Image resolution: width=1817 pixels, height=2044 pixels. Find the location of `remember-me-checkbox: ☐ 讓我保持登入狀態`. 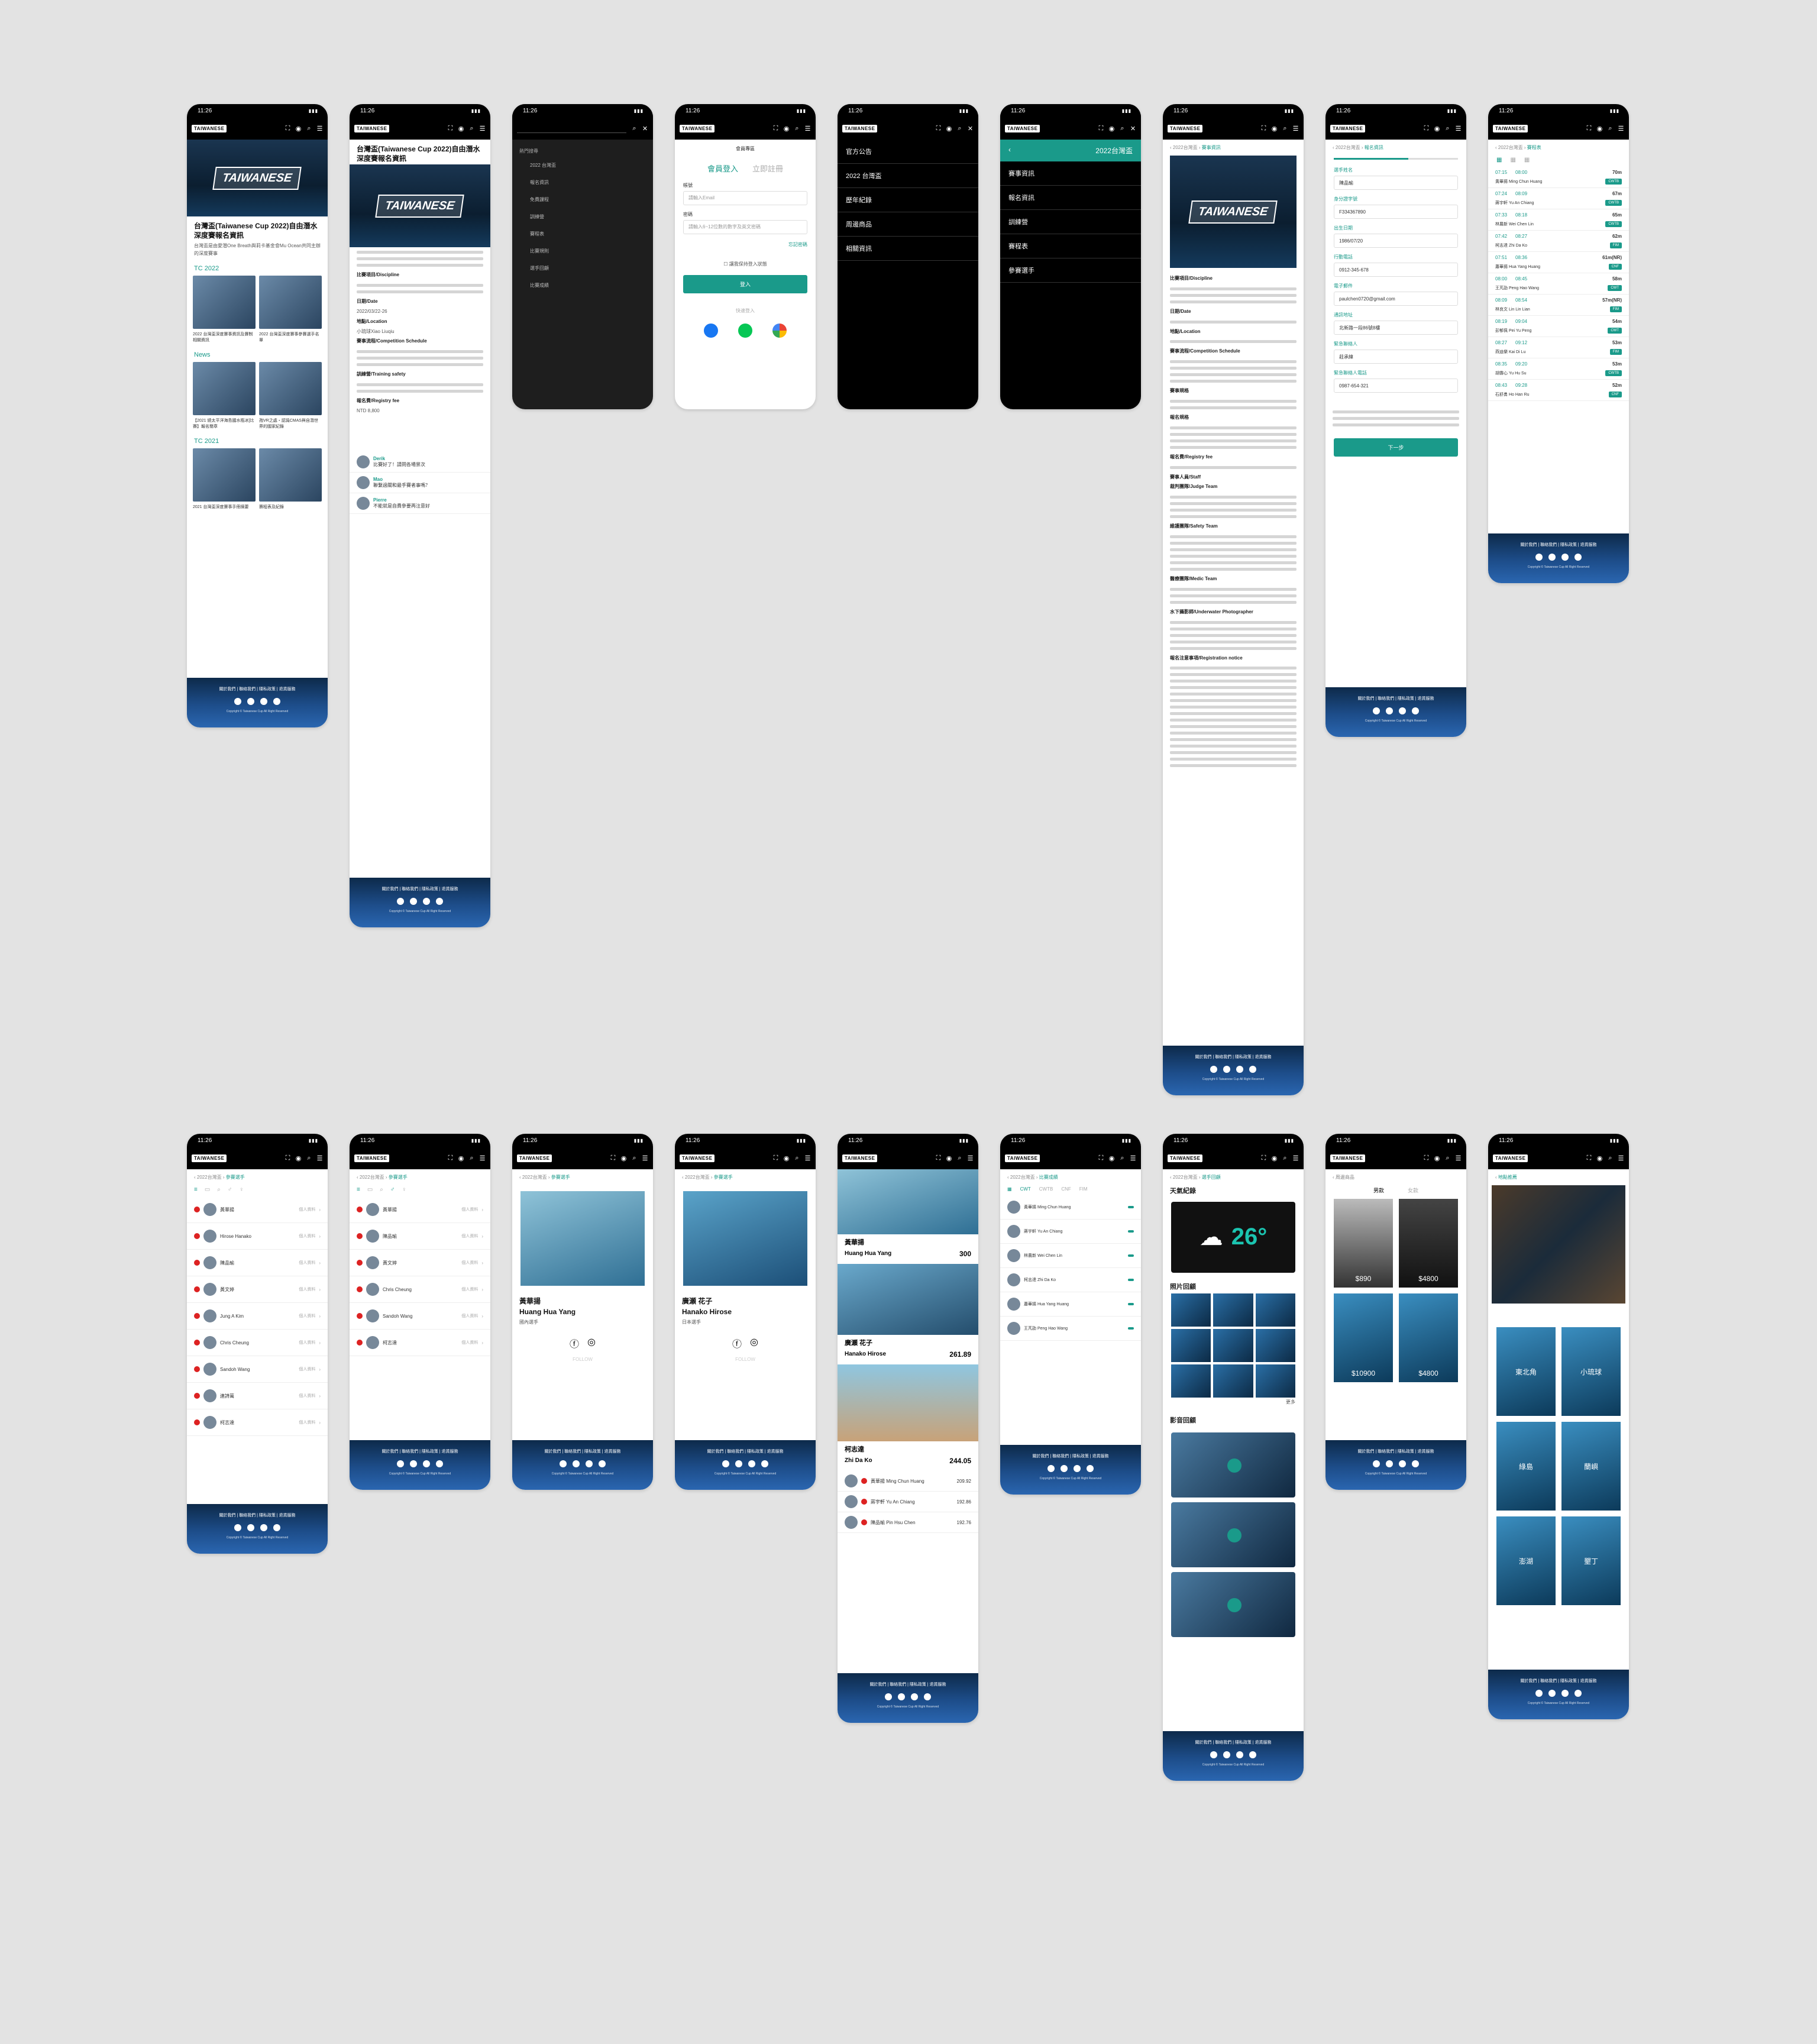

remember-me-checkbox: ☐ 讓我保持登入狀態 is located at coordinates (745, 264).